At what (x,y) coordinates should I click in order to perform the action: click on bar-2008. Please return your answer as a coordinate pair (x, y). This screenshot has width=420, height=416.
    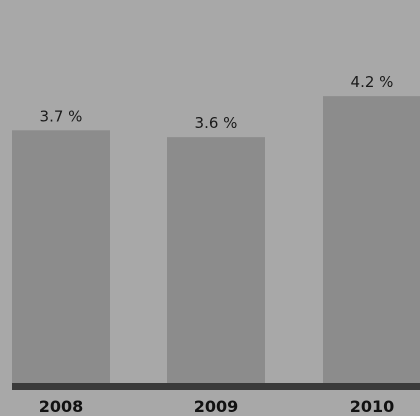
    Looking at the image, I should click on (61, 256).